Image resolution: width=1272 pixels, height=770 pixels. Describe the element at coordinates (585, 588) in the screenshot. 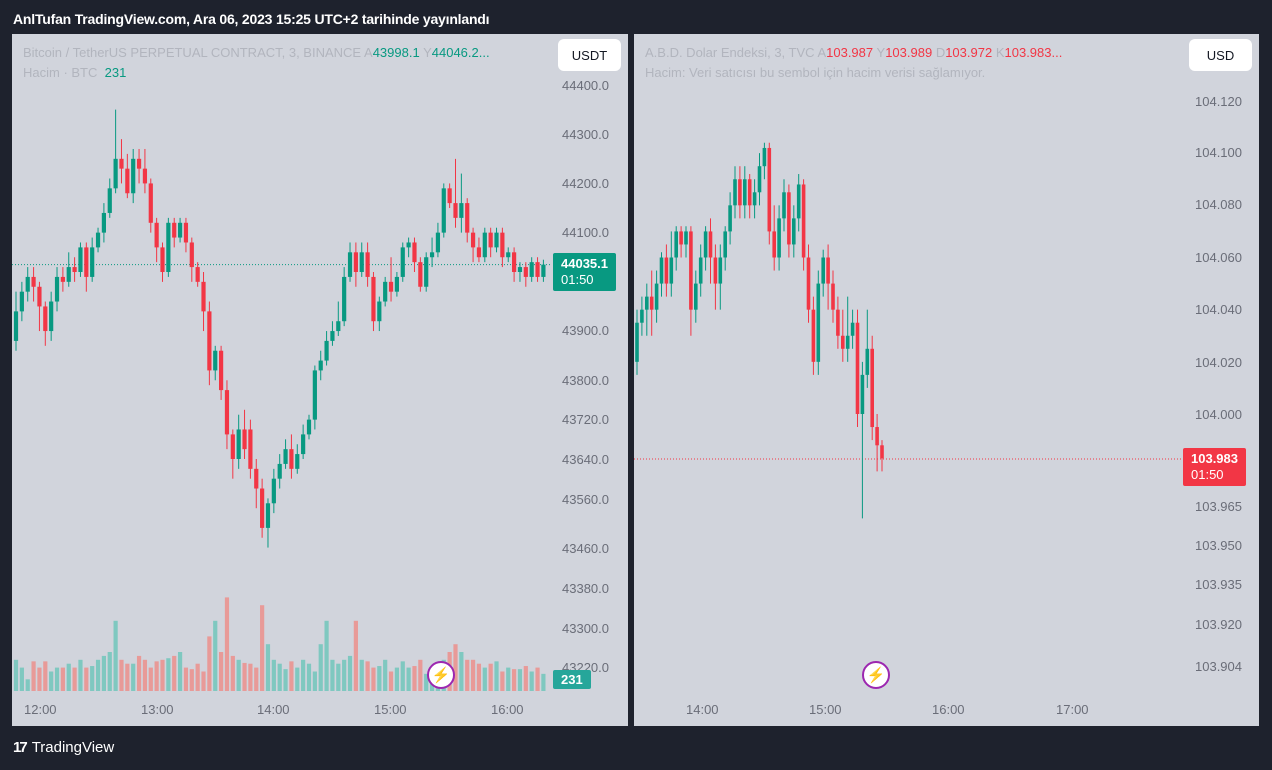

I see `btc-y-tick: 43380.0` at that location.